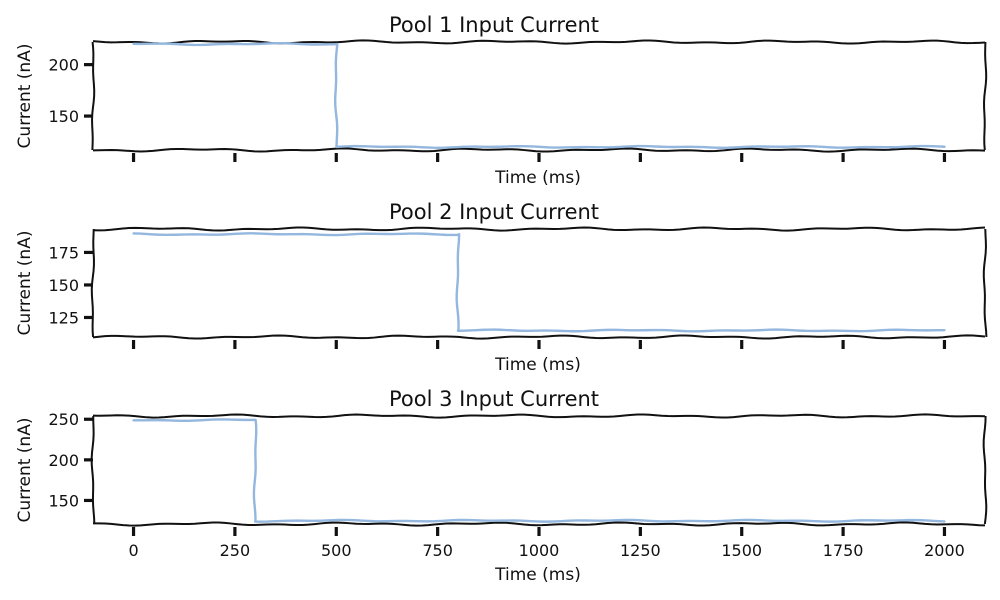 Image resolution: width=1000 pixels, height=600 pixels. What do you see at coordinates (494, 25) in the screenshot?
I see `chart-title: Pool 1 Input Current` at bounding box center [494, 25].